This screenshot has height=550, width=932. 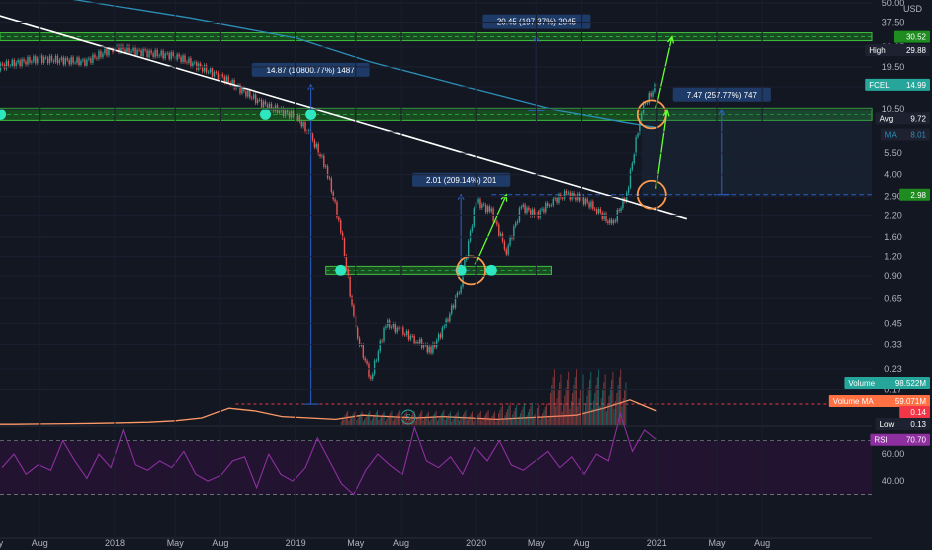 I want to click on level-tag-box, so click(x=914, y=194).